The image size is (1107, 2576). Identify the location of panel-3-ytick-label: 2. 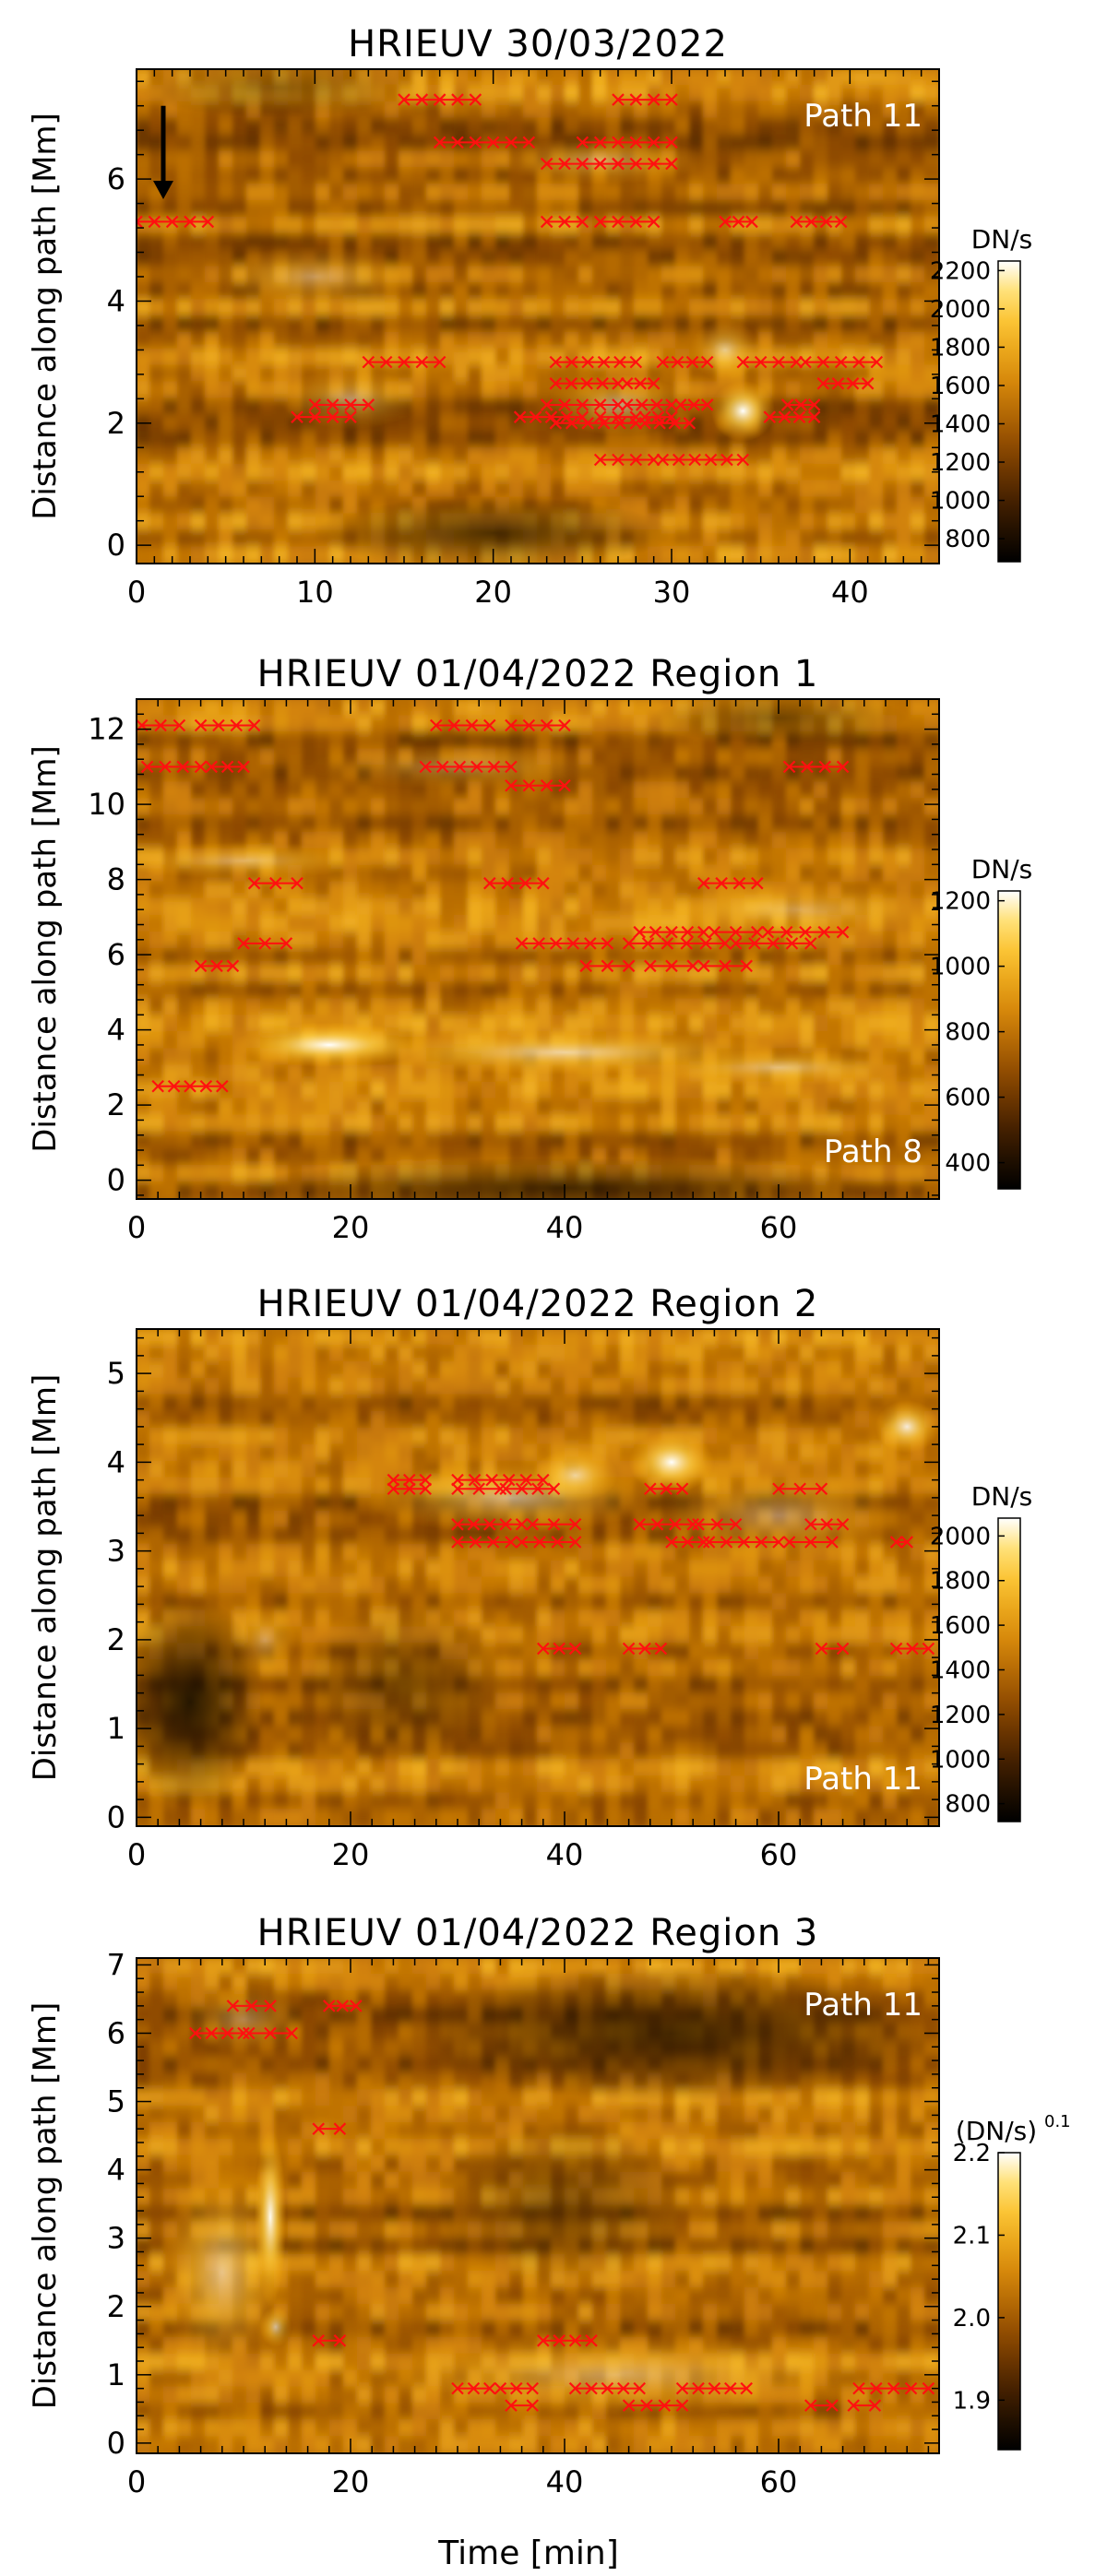
(116, 1639).